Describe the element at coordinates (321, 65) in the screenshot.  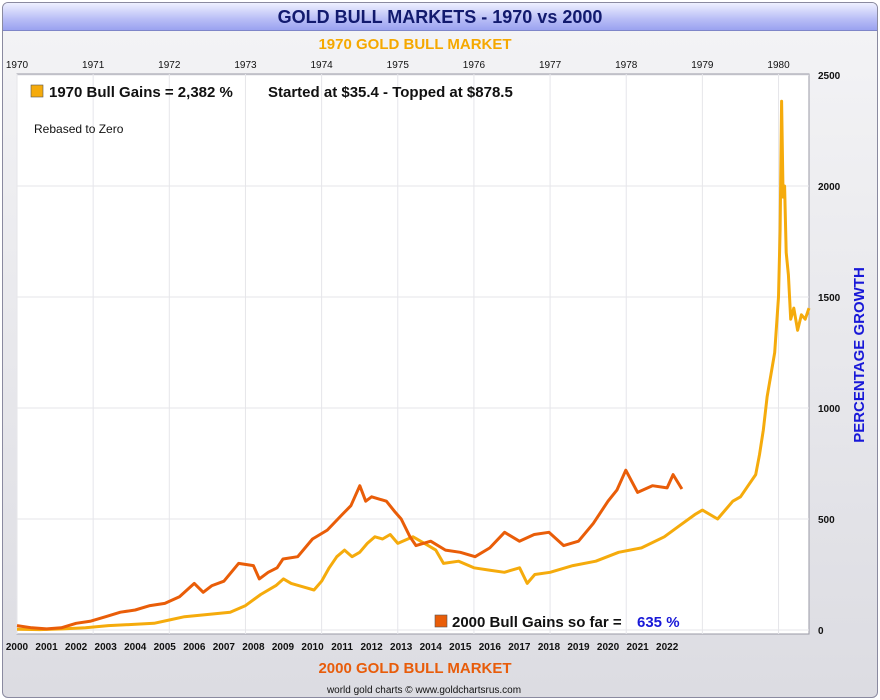
I see `top-tick-label: 1974` at that location.